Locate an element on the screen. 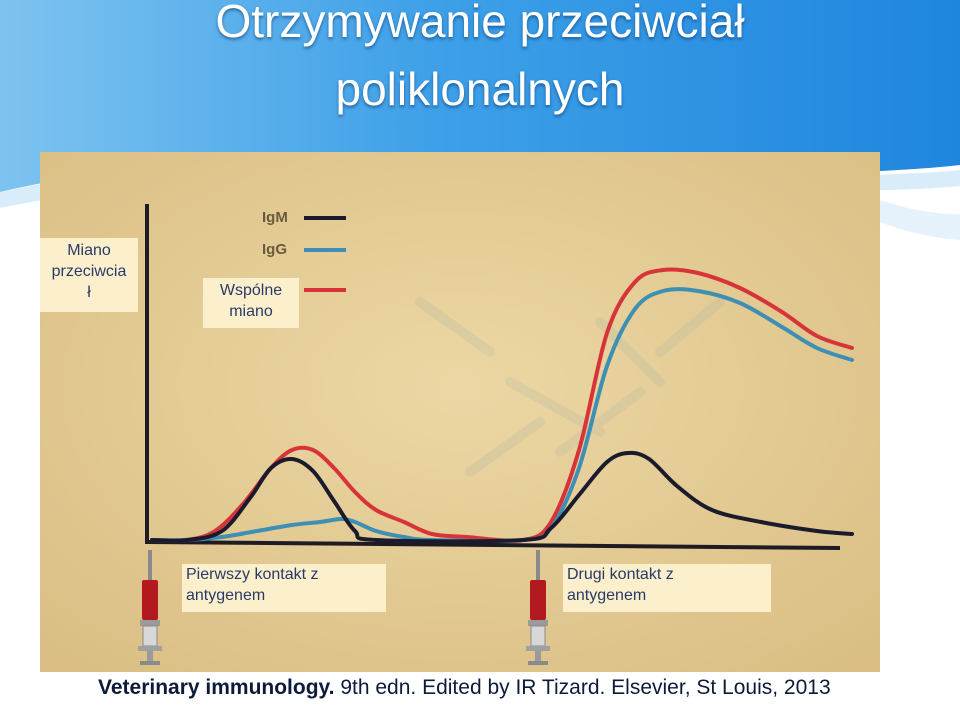 This screenshot has height=705, width=960. legend-label-igg: IgG is located at coordinates (274, 249).